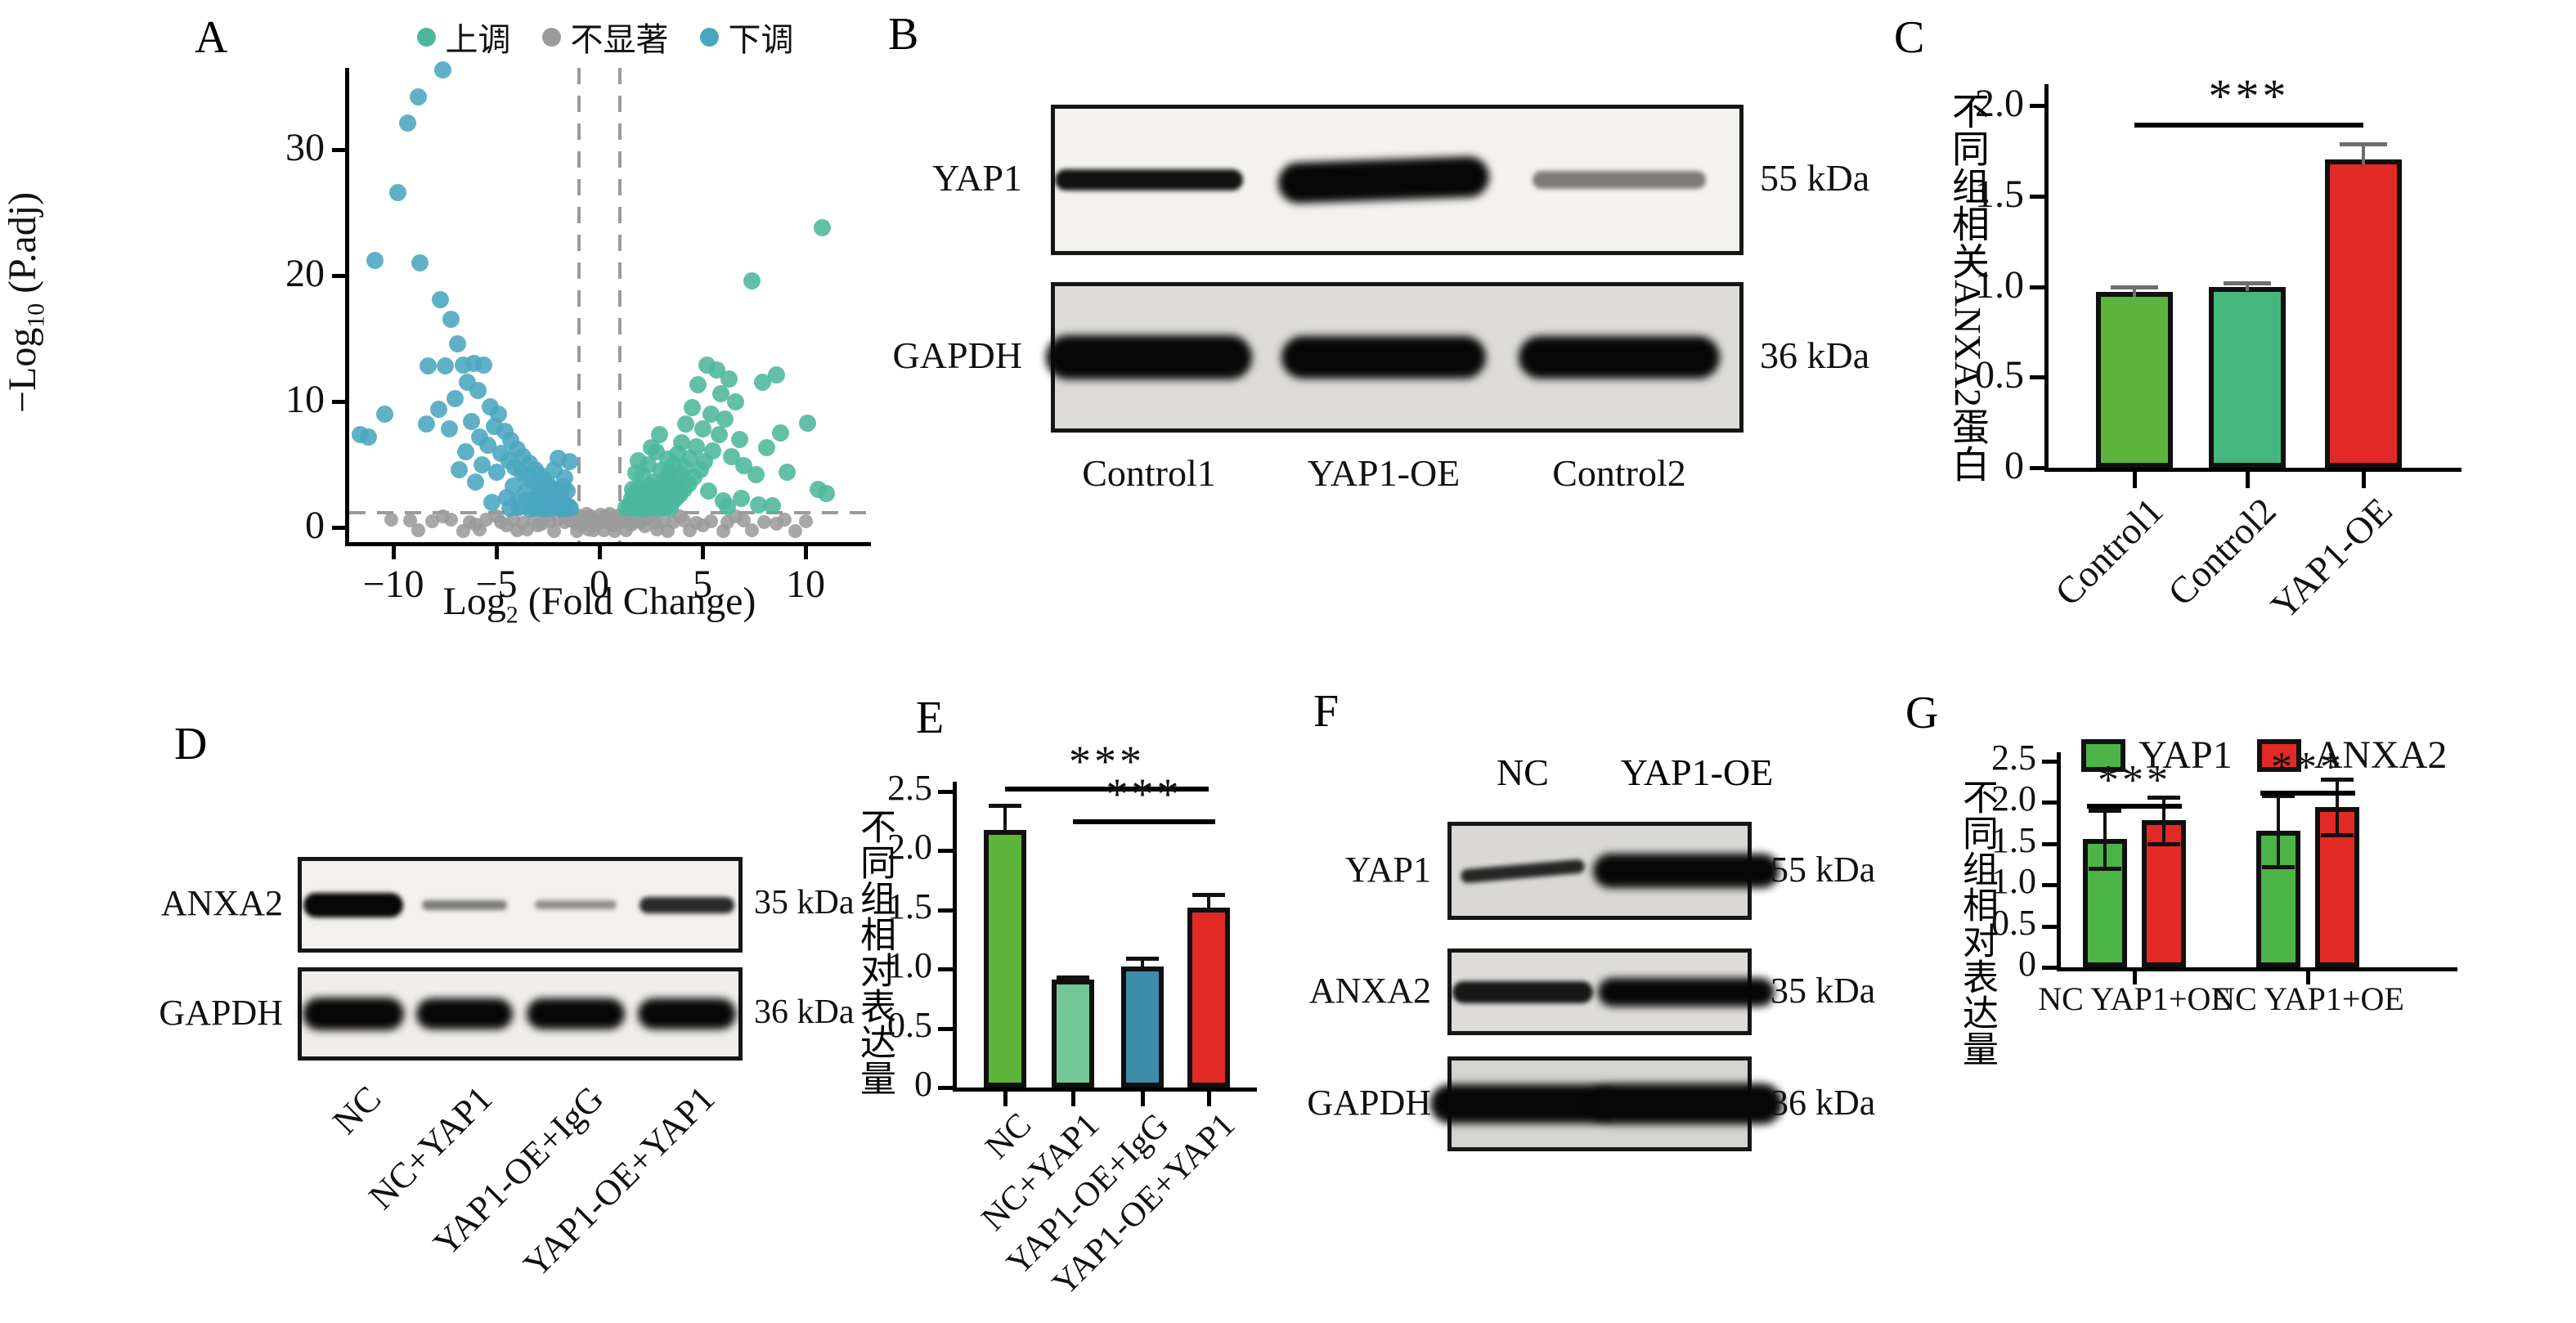 The height and width of the screenshot is (1323, 2576). Describe the element at coordinates (315, 525) in the screenshot. I see `volcano-y-tick-label: 0` at that location.